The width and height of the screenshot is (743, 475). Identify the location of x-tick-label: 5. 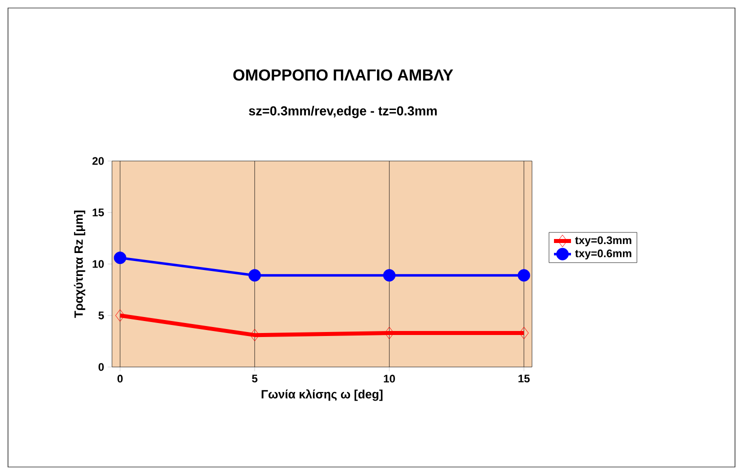
(255, 378).